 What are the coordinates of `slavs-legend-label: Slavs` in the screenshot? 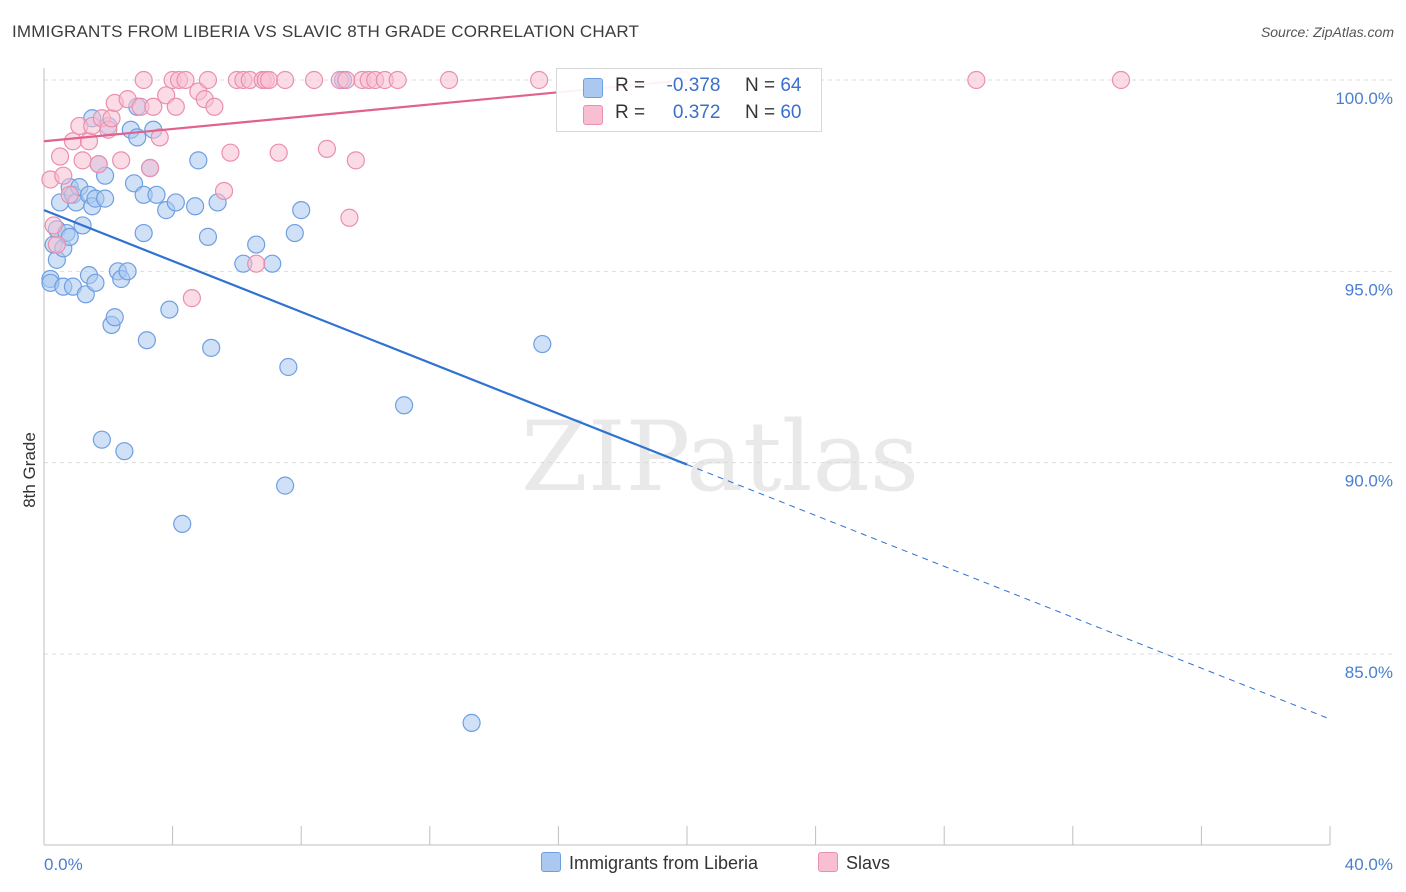 It's located at (868, 863).